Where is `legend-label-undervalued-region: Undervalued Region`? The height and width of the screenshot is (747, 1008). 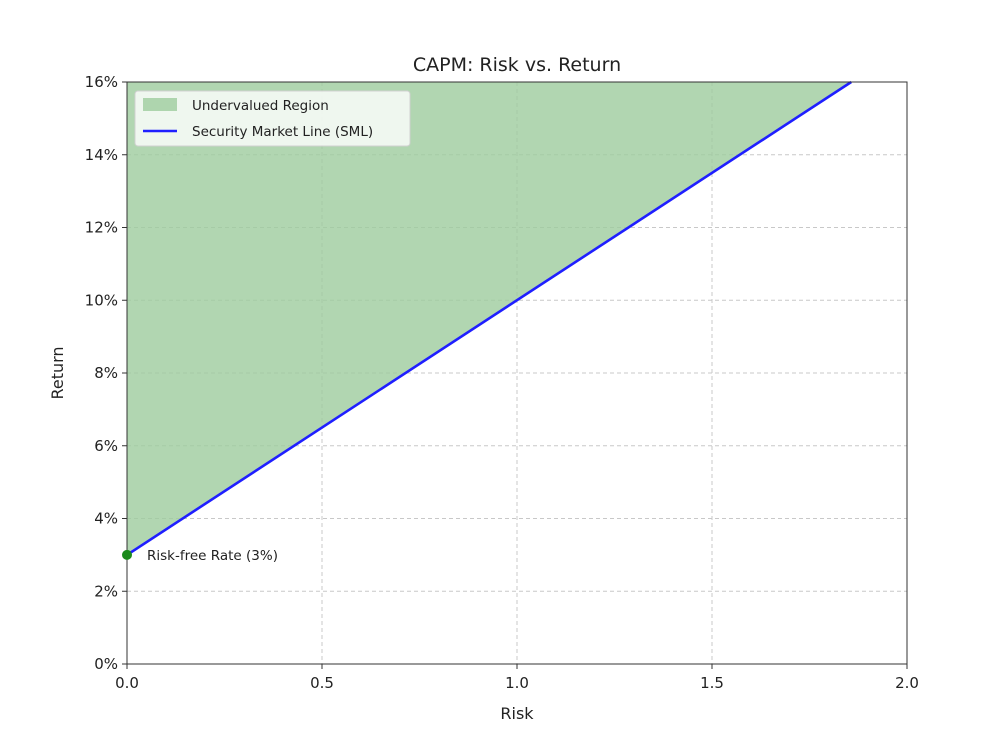 legend-label-undervalued-region: Undervalued Region is located at coordinates (260, 106).